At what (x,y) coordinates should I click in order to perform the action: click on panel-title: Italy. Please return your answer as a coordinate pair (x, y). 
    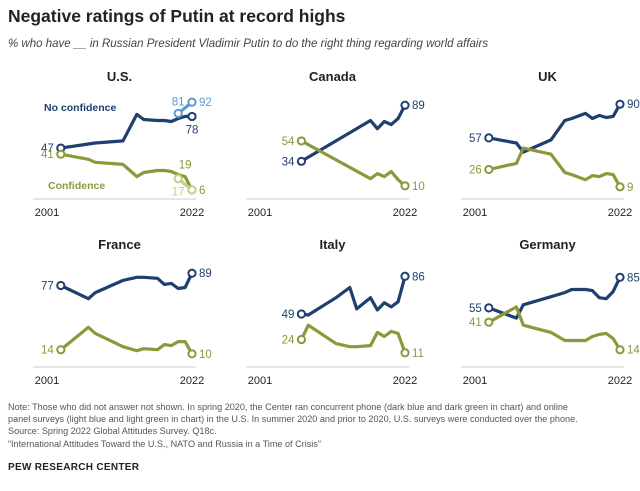
    Looking at the image, I should click on (332, 244).